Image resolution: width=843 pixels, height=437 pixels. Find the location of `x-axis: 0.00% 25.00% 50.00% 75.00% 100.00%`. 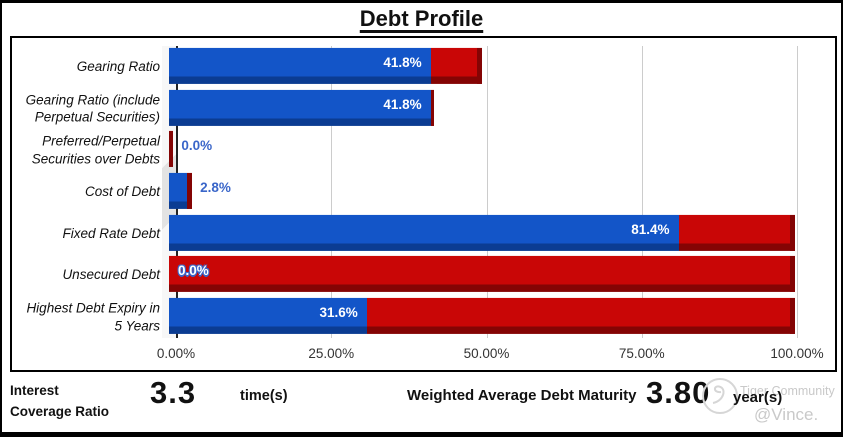

x-axis: 0.00% 25.00% 50.00% 75.00% 100.00% is located at coordinates (490, 356).